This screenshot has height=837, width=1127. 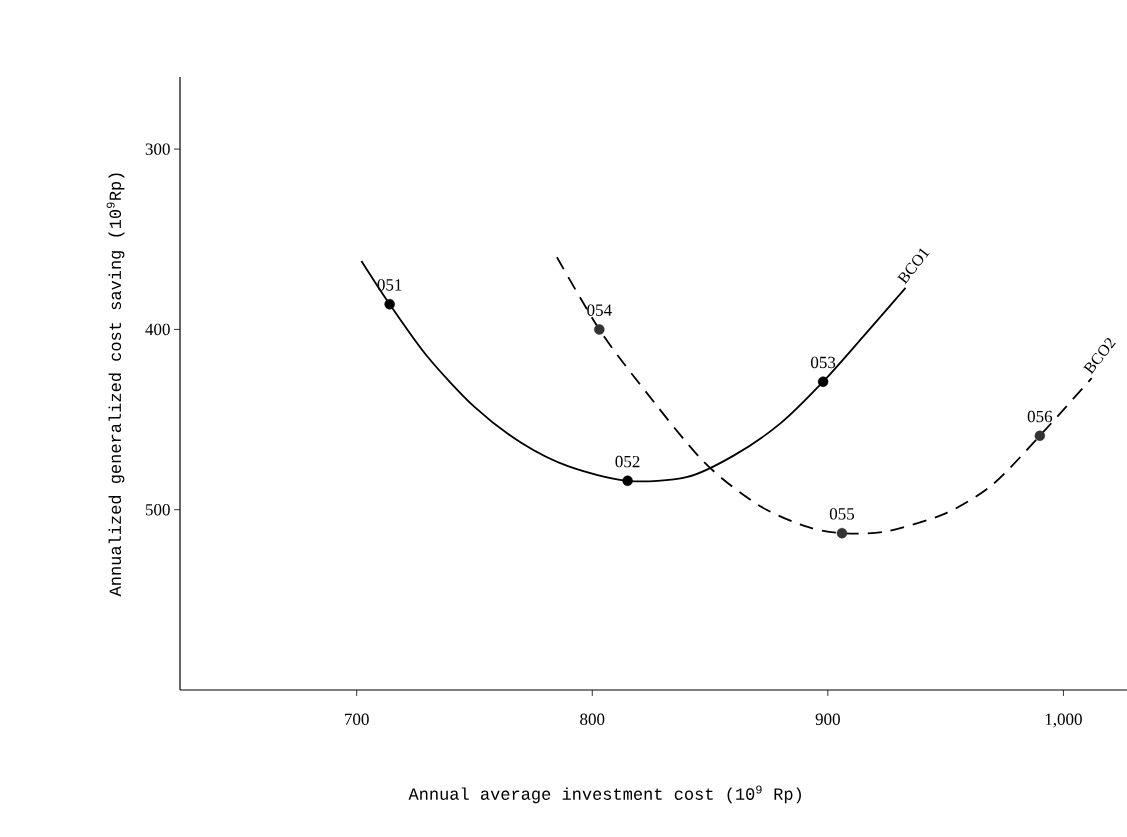 What do you see at coordinates (592, 719) in the screenshot?
I see `x-tick-label: 800` at bounding box center [592, 719].